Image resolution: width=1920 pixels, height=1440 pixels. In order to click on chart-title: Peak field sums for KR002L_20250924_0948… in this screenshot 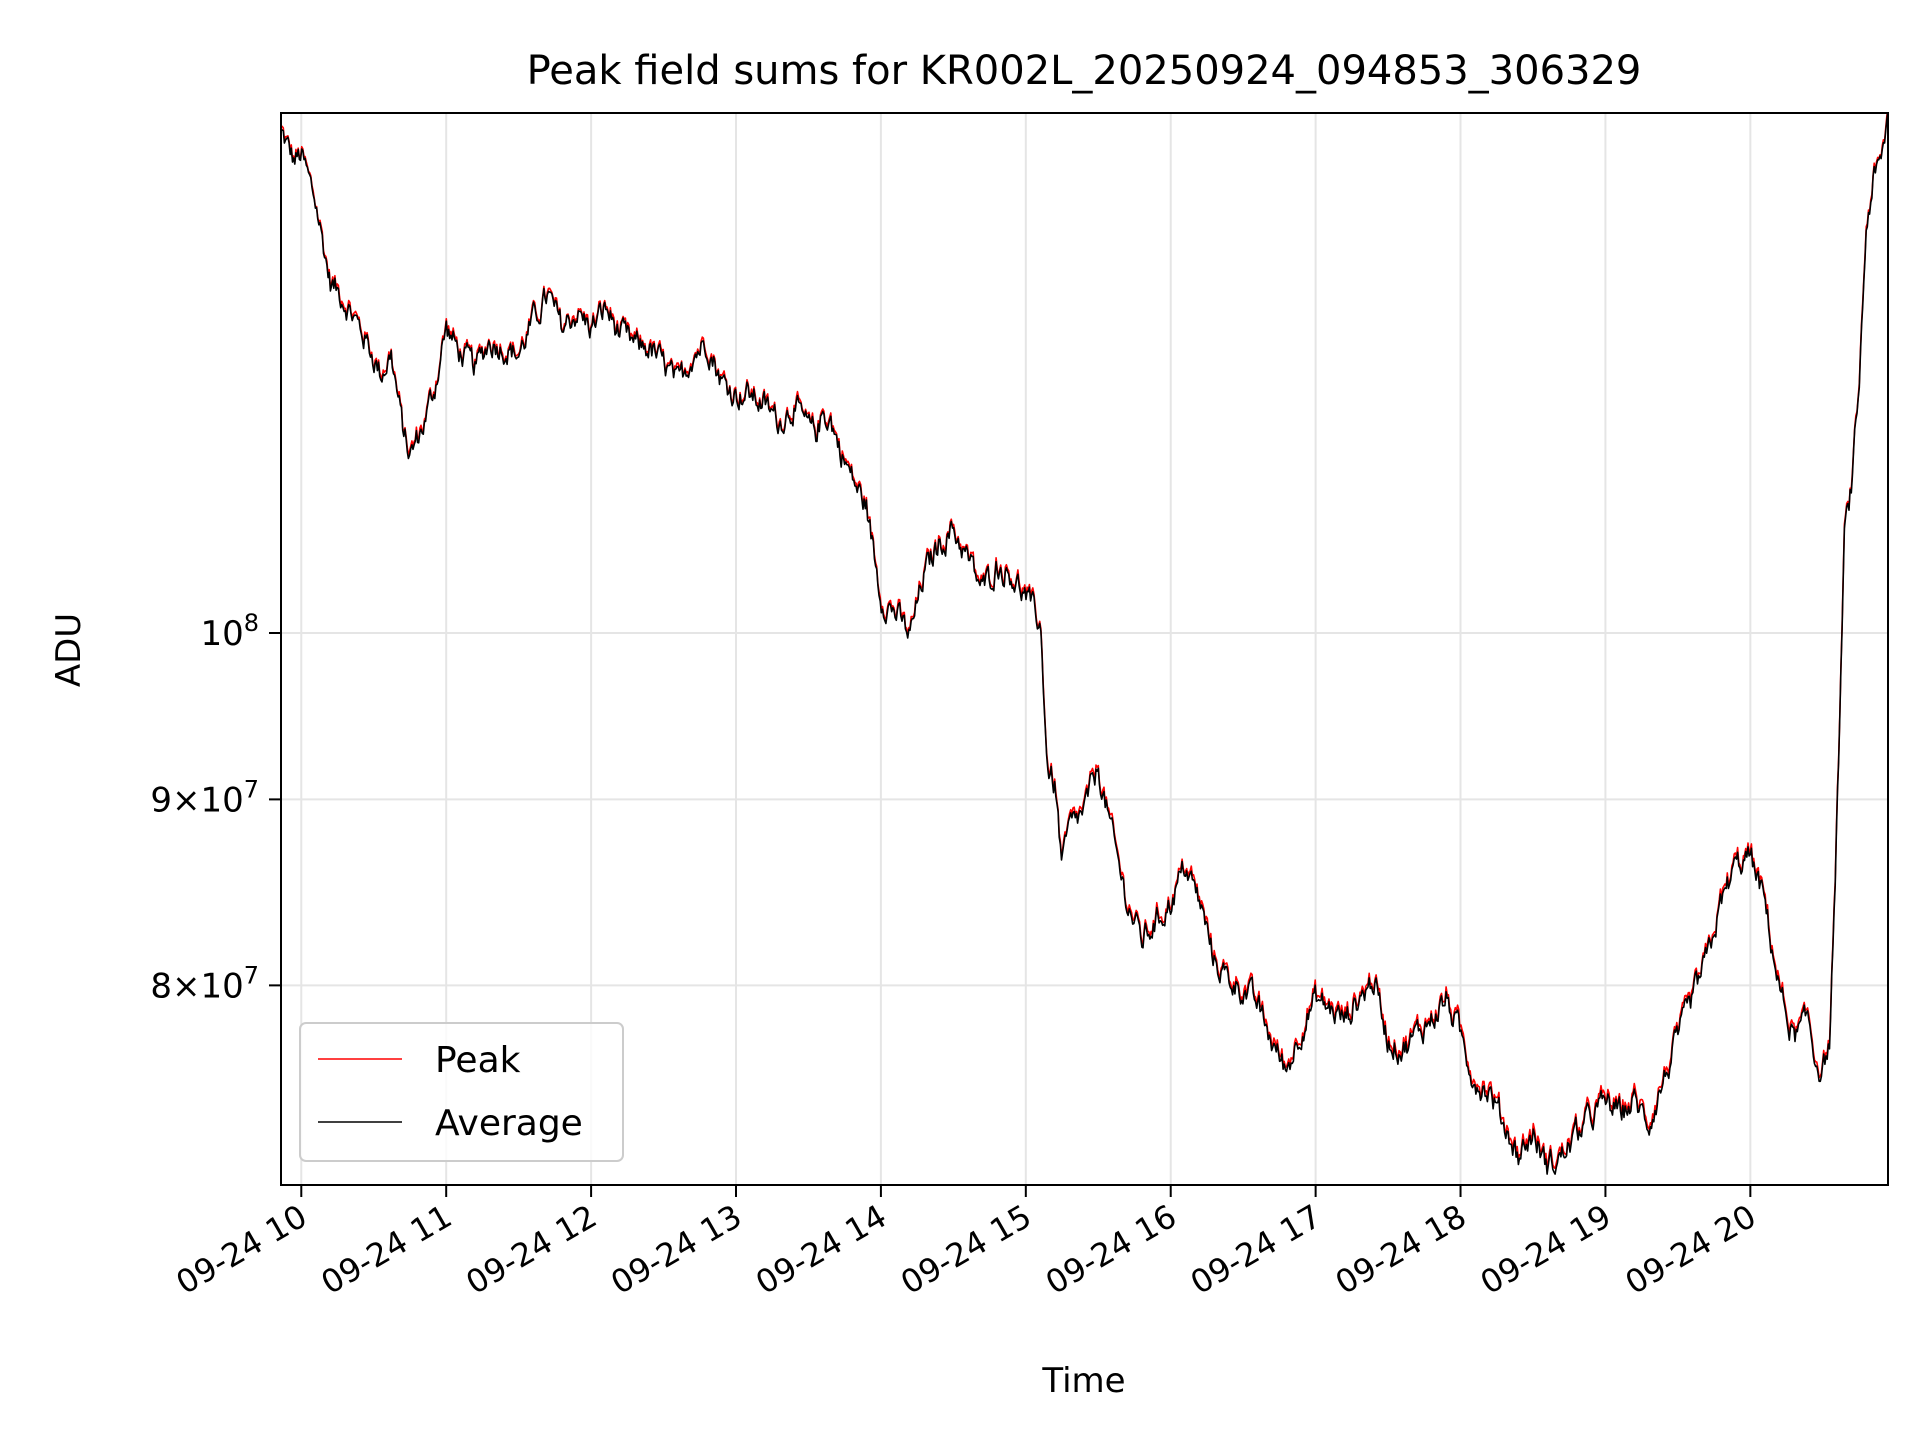, I will do `click(1084, 71)`.